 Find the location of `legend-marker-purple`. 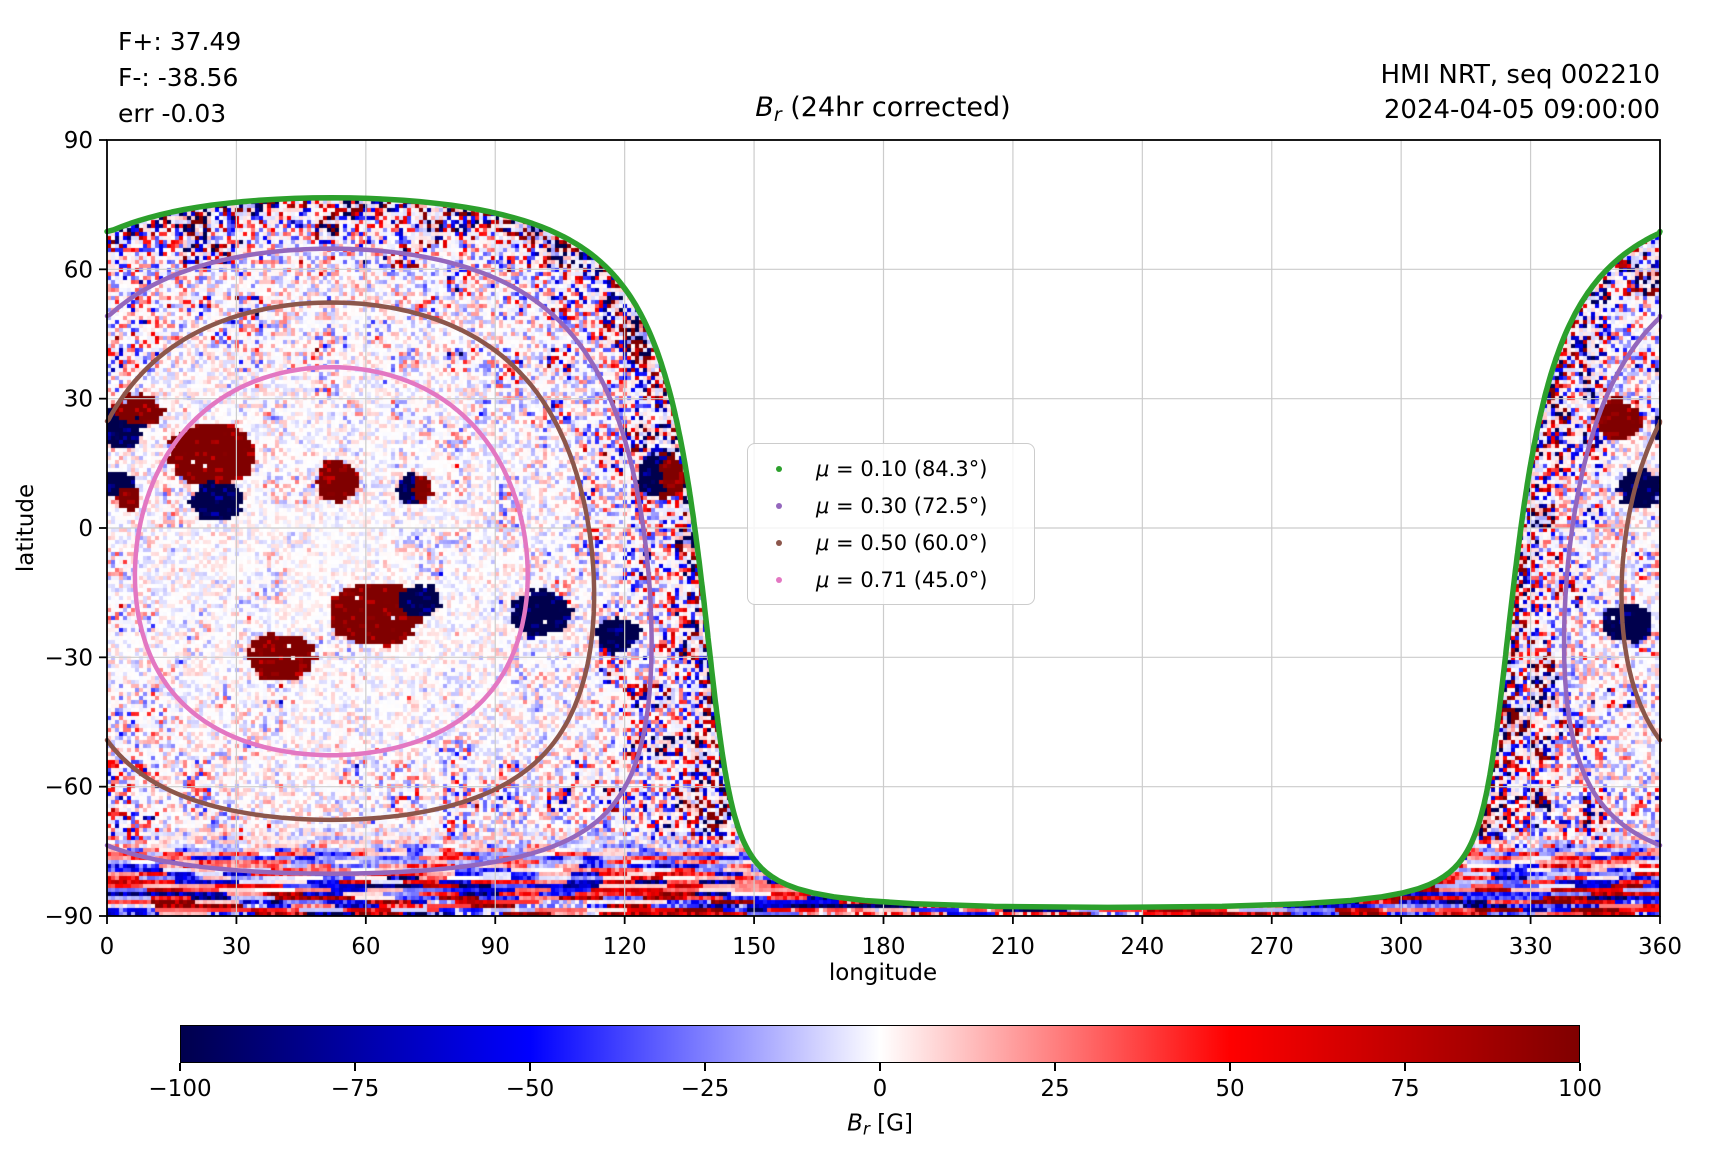

legend-marker-purple is located at coordinates (779, 505).